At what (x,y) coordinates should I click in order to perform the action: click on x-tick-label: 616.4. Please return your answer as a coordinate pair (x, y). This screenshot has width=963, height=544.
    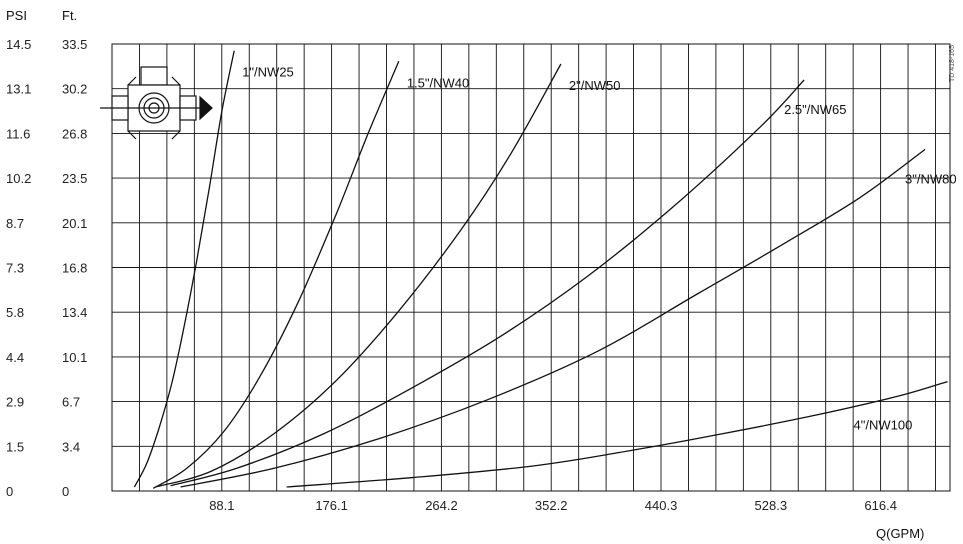
    Looking at the image, I should click on (880, 505).